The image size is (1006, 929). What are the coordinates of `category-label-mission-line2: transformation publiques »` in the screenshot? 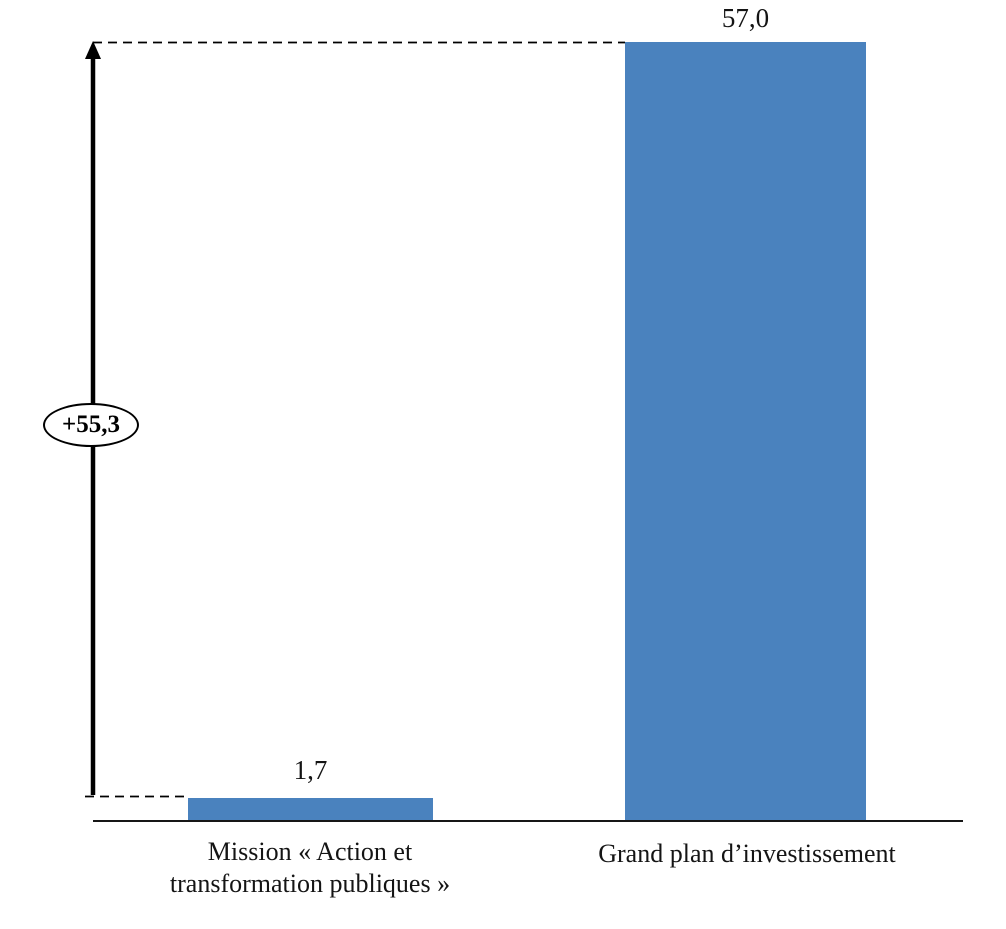 It's located at (310, 883).